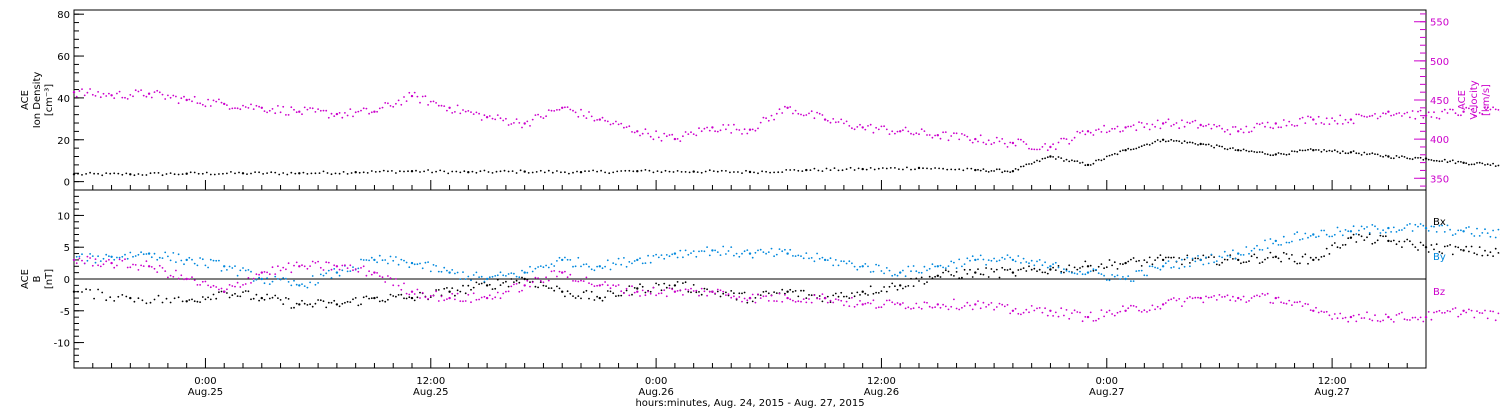 This screenshot has width=1500, height=414. I want to click on y-tick-label: -10, so click(62, 344).